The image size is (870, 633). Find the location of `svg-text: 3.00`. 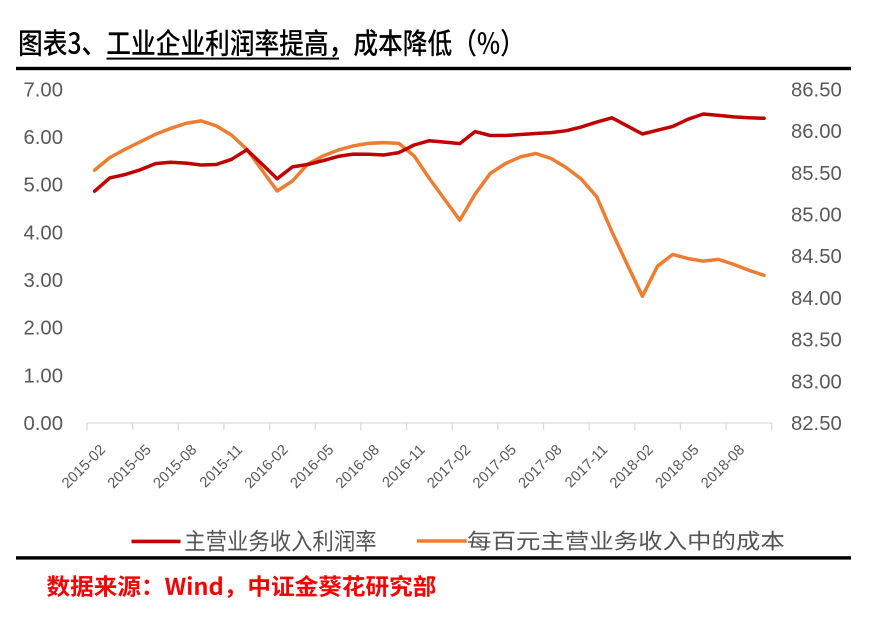

svg-text: 3.00 is located at coordinates (43, 281).